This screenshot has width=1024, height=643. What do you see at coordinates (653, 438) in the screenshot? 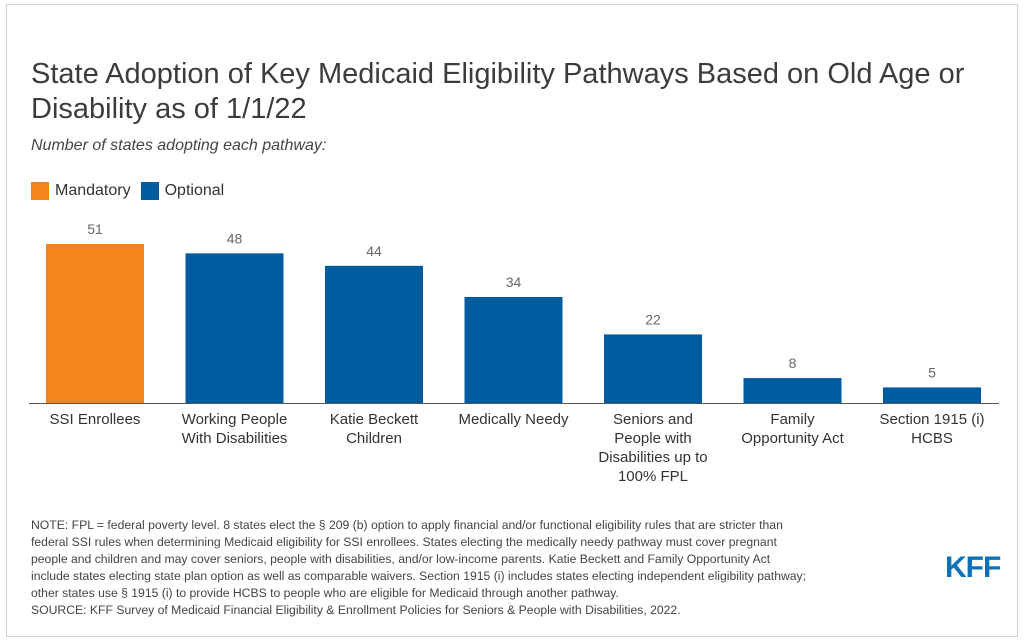
I see `category-label: People with` at bounding box center [653, 438].